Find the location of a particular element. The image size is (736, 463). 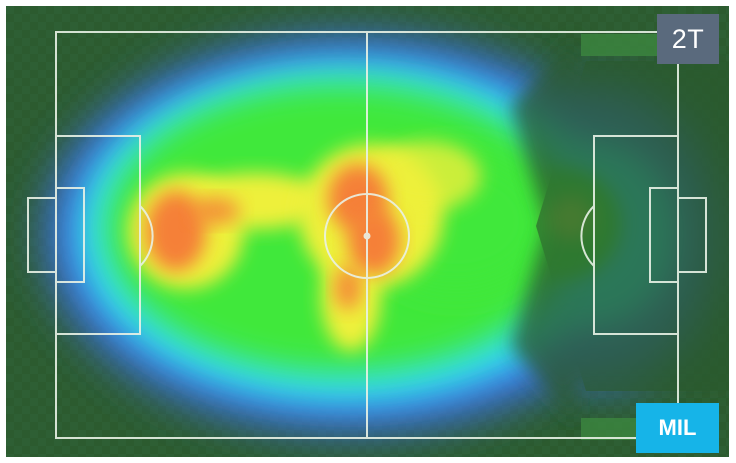

right-penalty-arc is located at coordinates (587, 236).